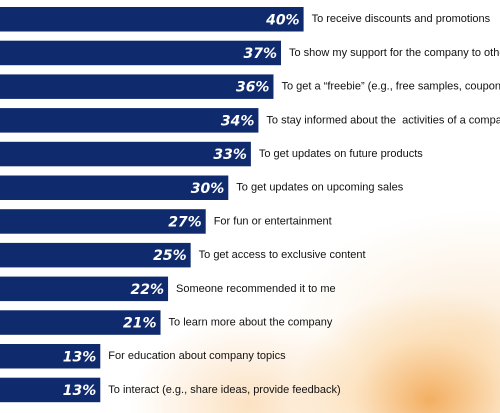 Image resolution: width=500 pixels, height=413 pixels. What do you see at coordinates (256, 289) in the screenshot?
I see `category-label: Someone recommended it to me` at bounding box center [256, 289].